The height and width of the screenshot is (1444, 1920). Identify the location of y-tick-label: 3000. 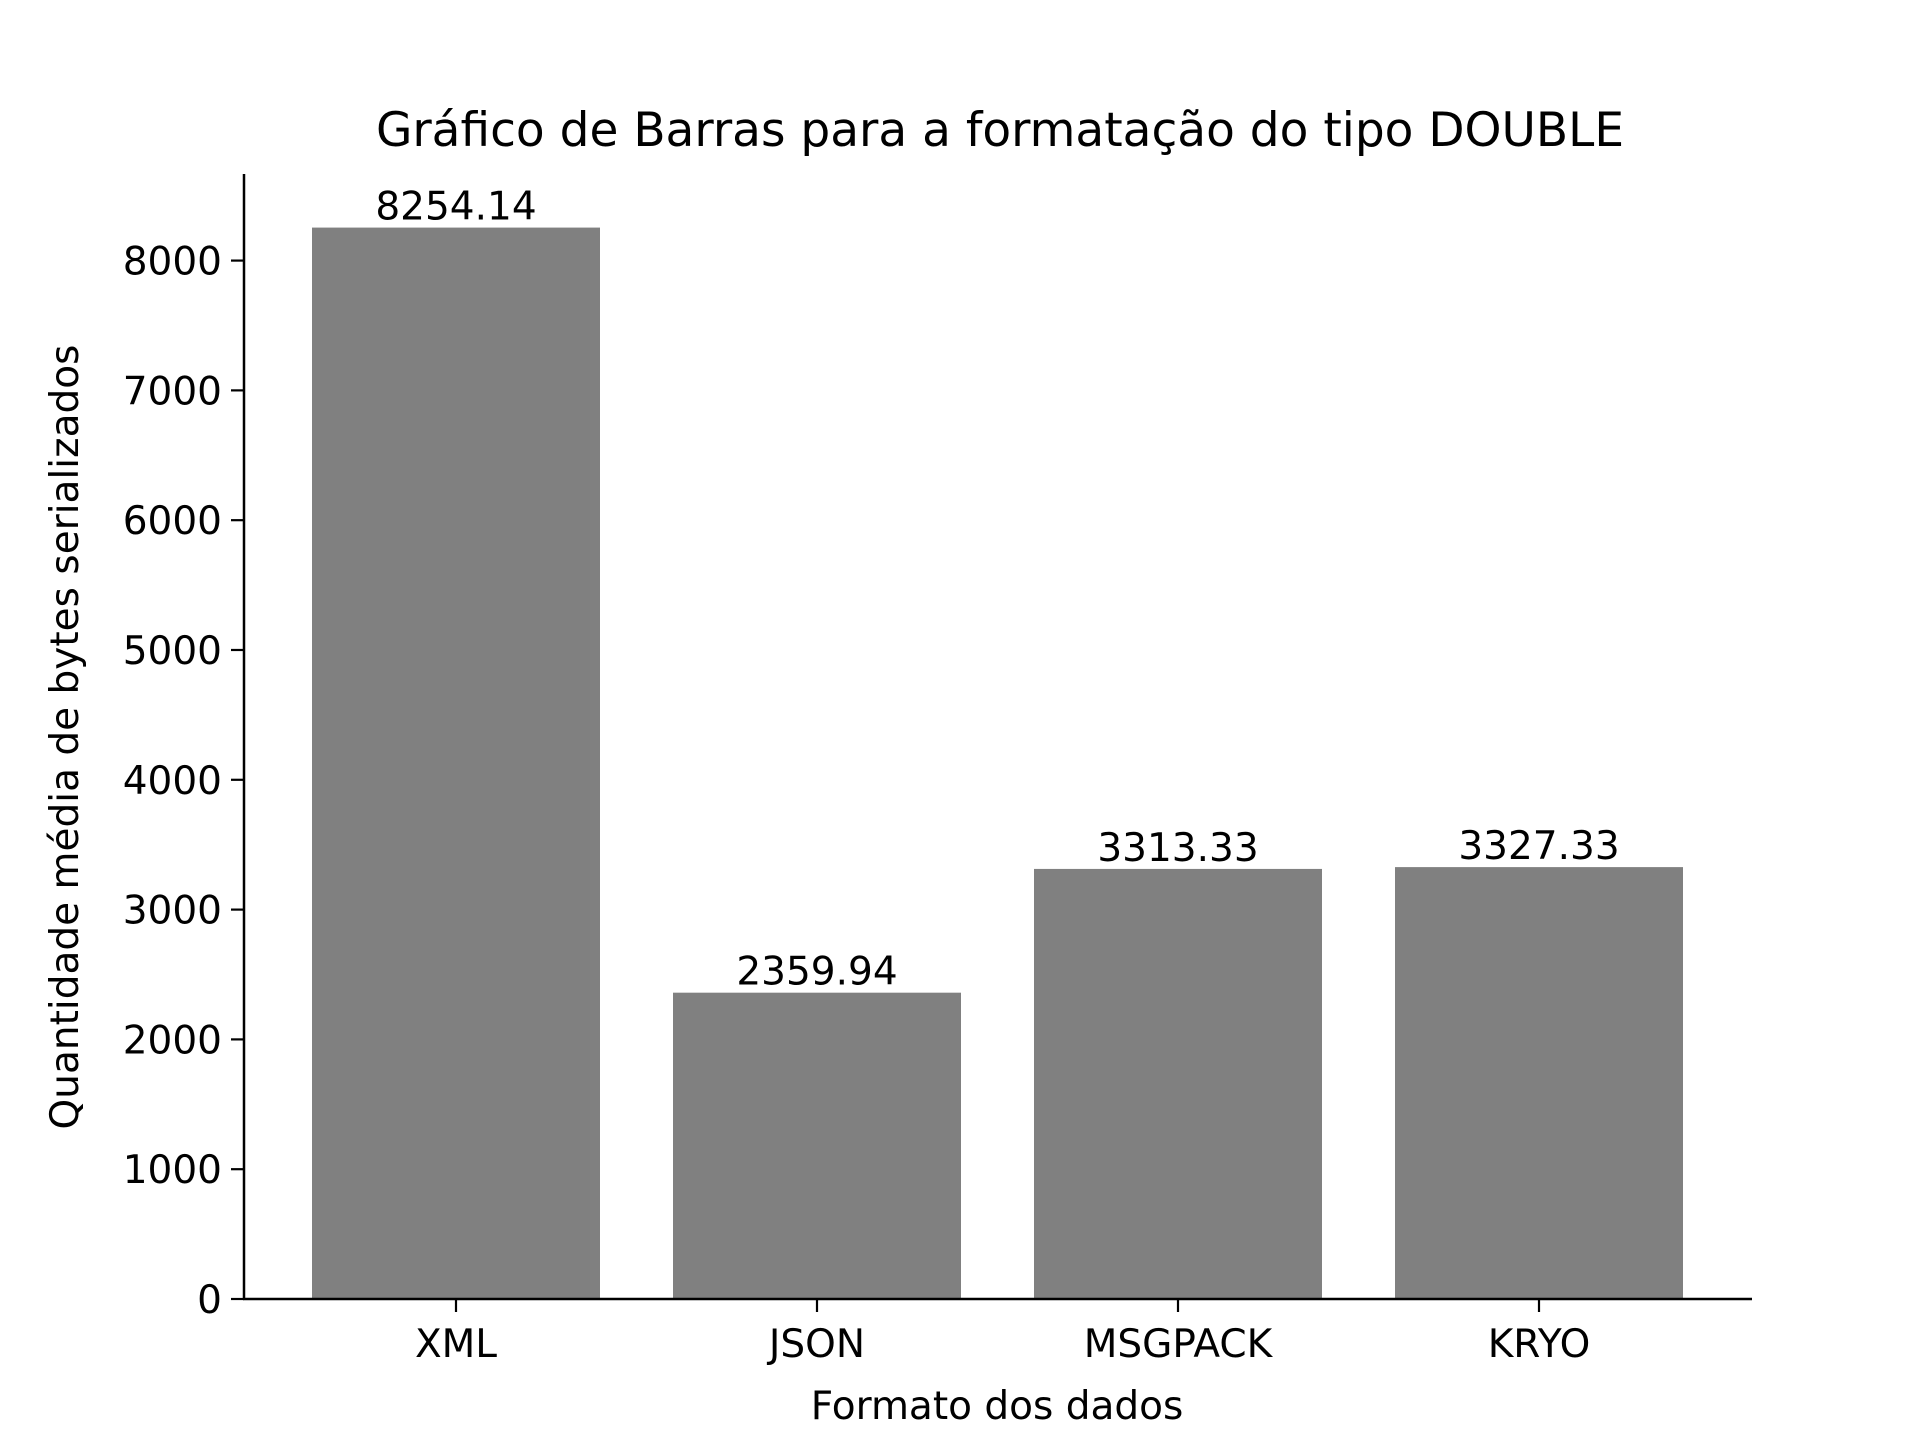
(172, 911).